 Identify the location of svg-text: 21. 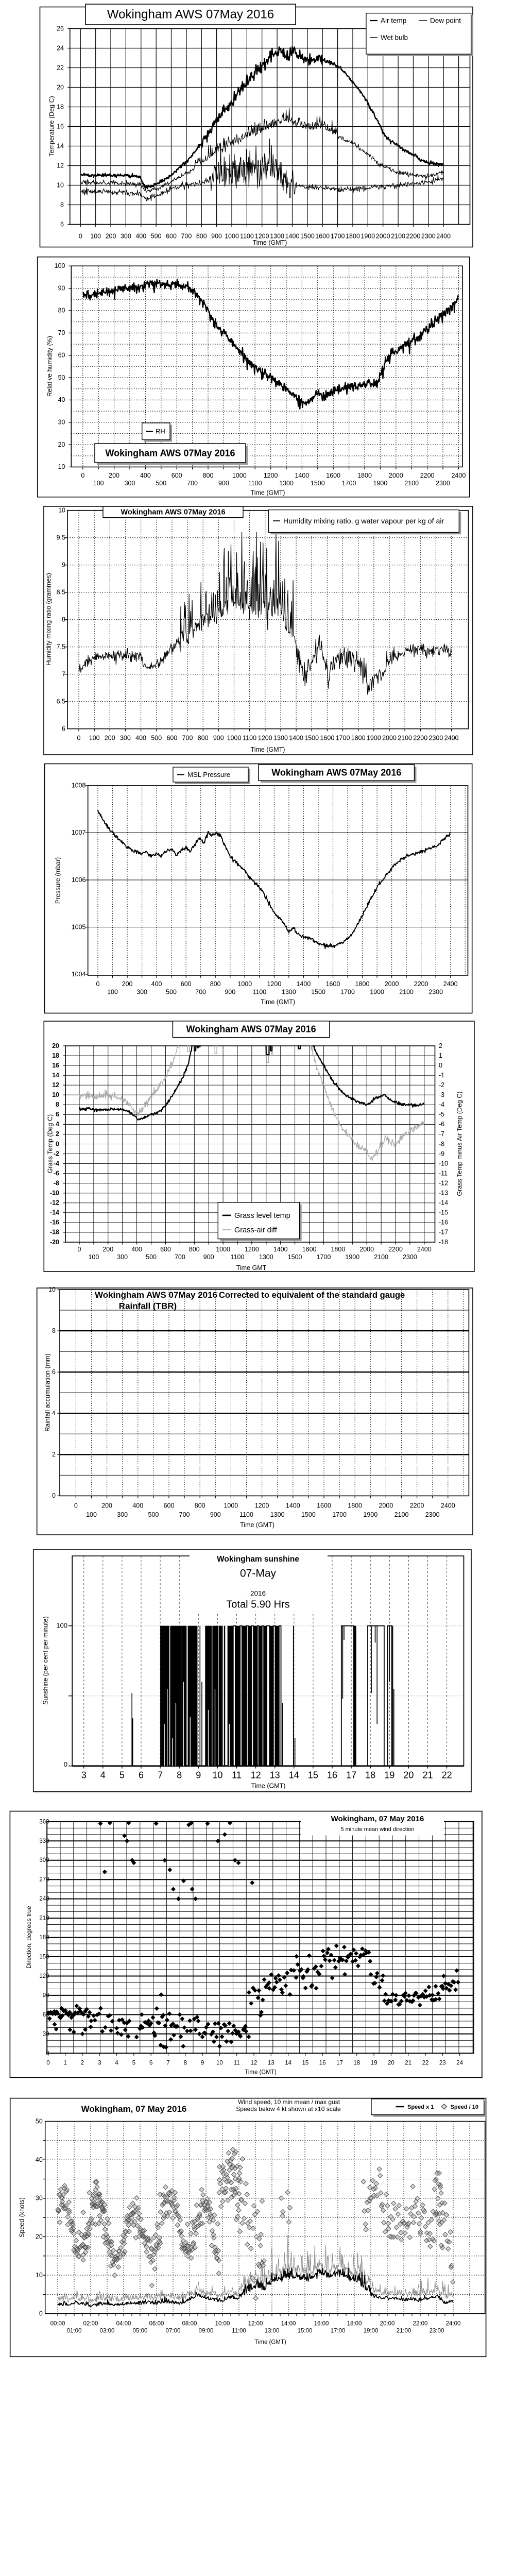
(408, 2063).